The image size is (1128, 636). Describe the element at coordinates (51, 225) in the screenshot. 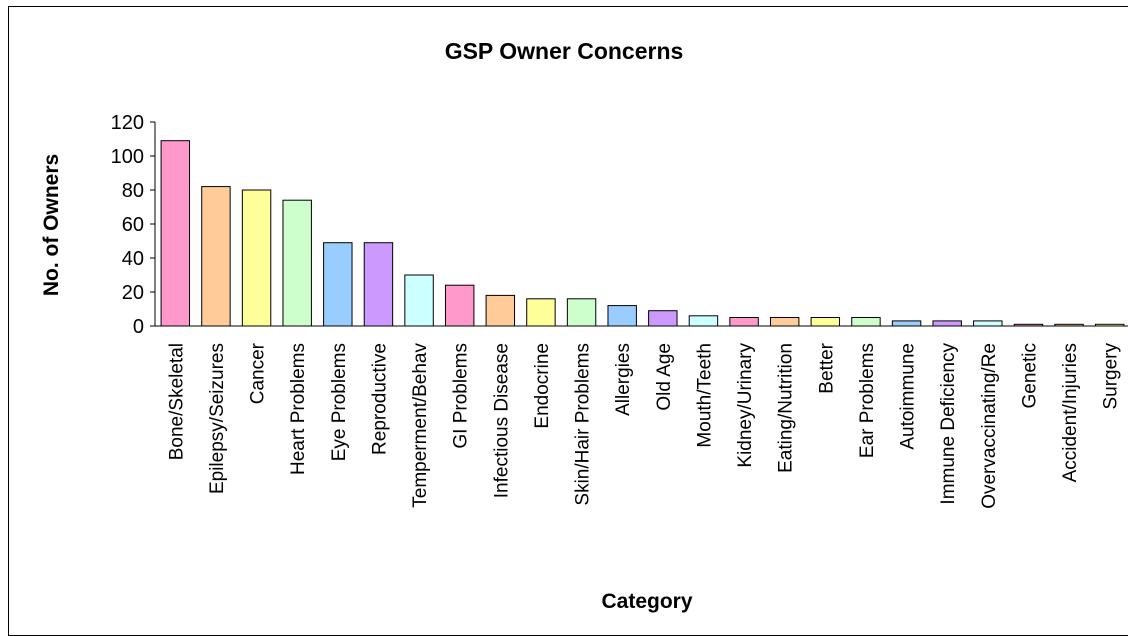

I see `y-axis-title: No. of Owners` at that location.